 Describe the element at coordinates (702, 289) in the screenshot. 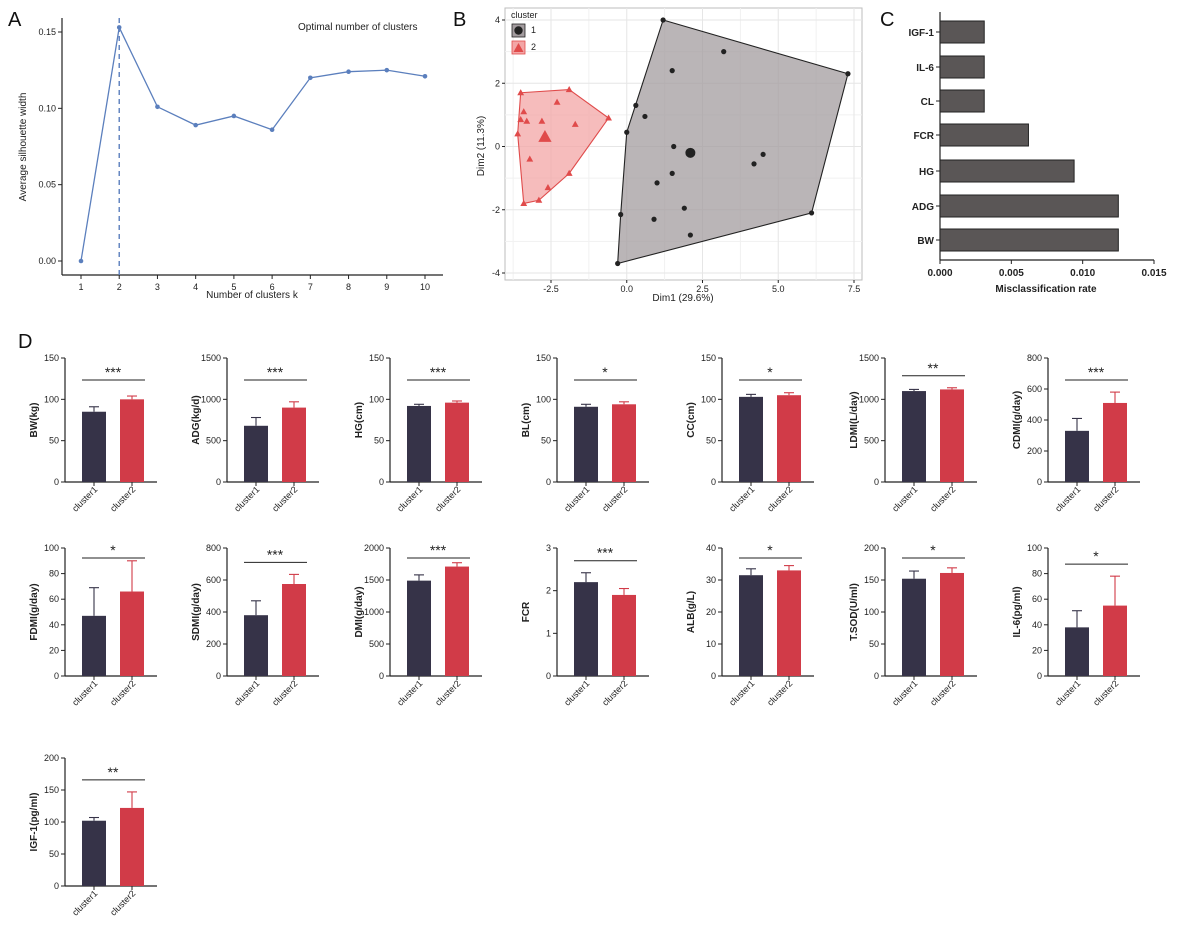

I see `x-tick-label: 2.5` at that location.